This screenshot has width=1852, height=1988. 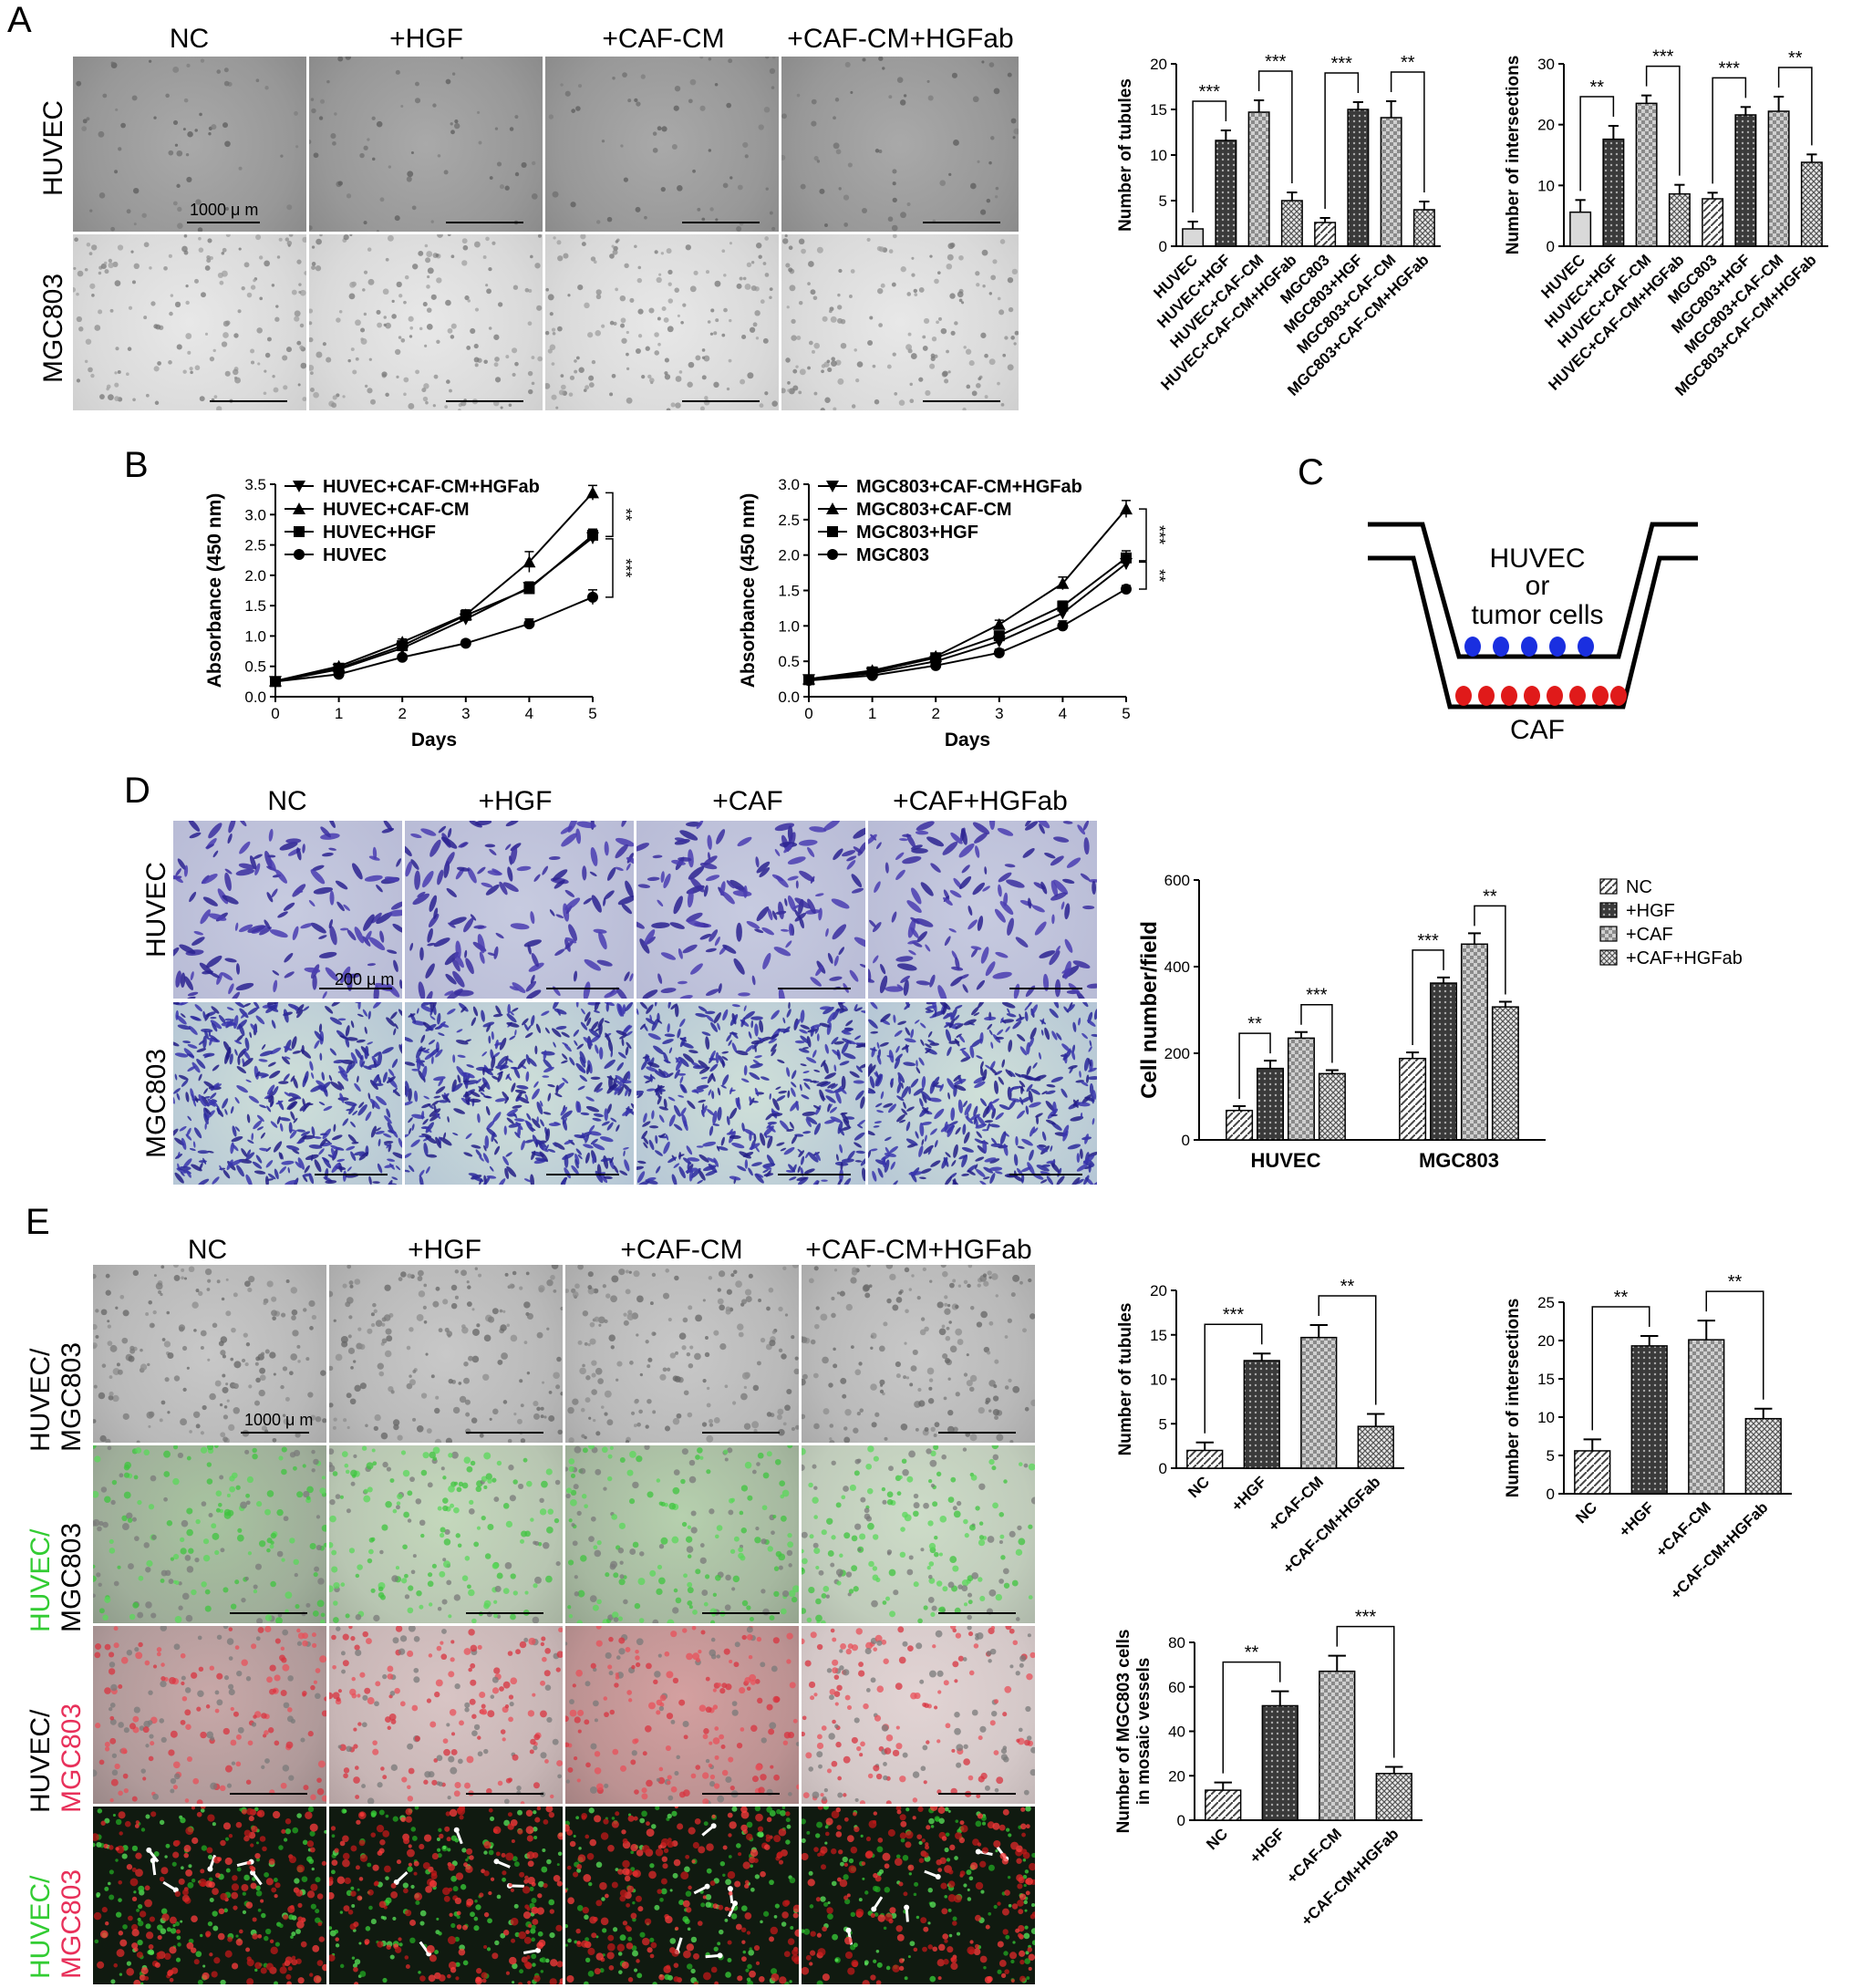 What do you see at coordinates (1637, 1519) in the screenshot?
I see `x-tick-label: +HGF` at bounding box center [1637, 1519].